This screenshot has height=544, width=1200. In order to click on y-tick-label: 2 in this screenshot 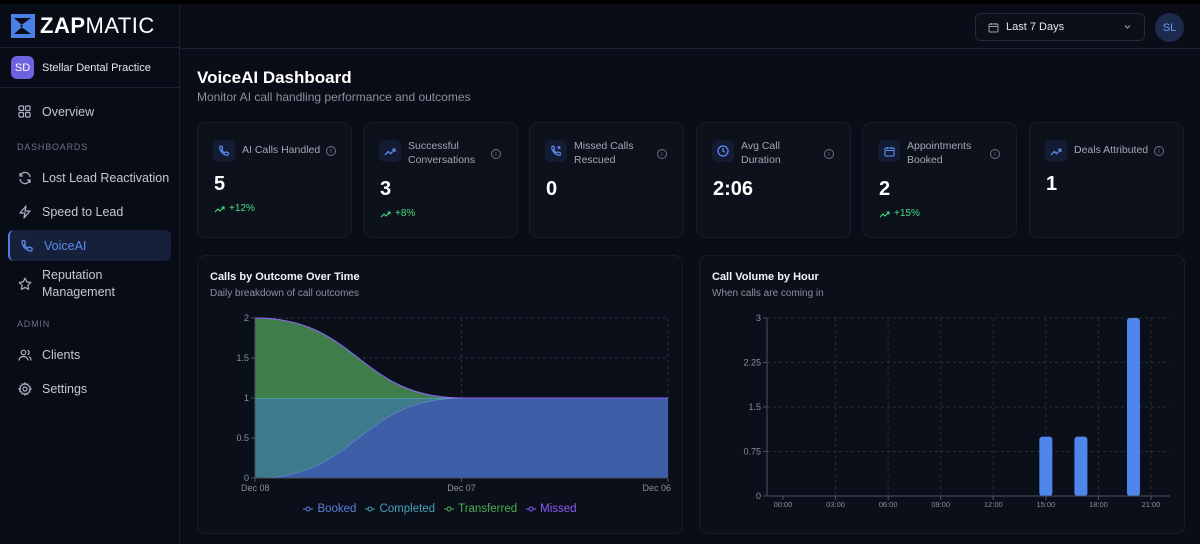, I will do `click(246, 318)`.